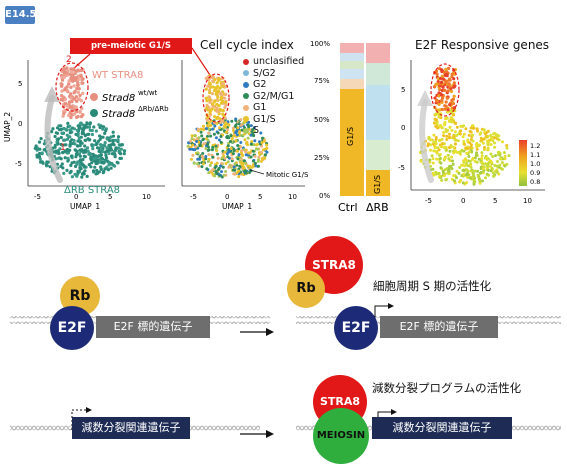  I want to click on cellcycle-stacked-bars: 100% 75% 50% 25% 0% G1/S G1/S Ctrl ΔRB, so click(350, 127).